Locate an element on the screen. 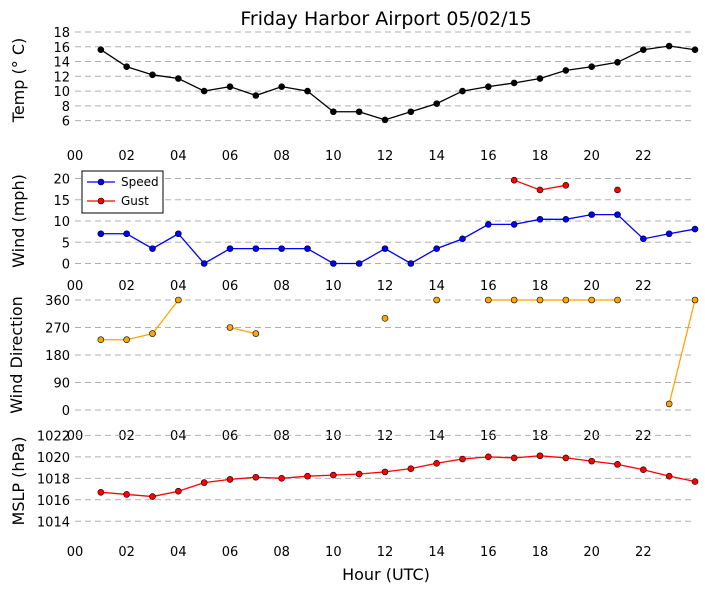 This screenshot has width=705, height=594. x-tick-label: 22 is located at coordinates (643, 286).